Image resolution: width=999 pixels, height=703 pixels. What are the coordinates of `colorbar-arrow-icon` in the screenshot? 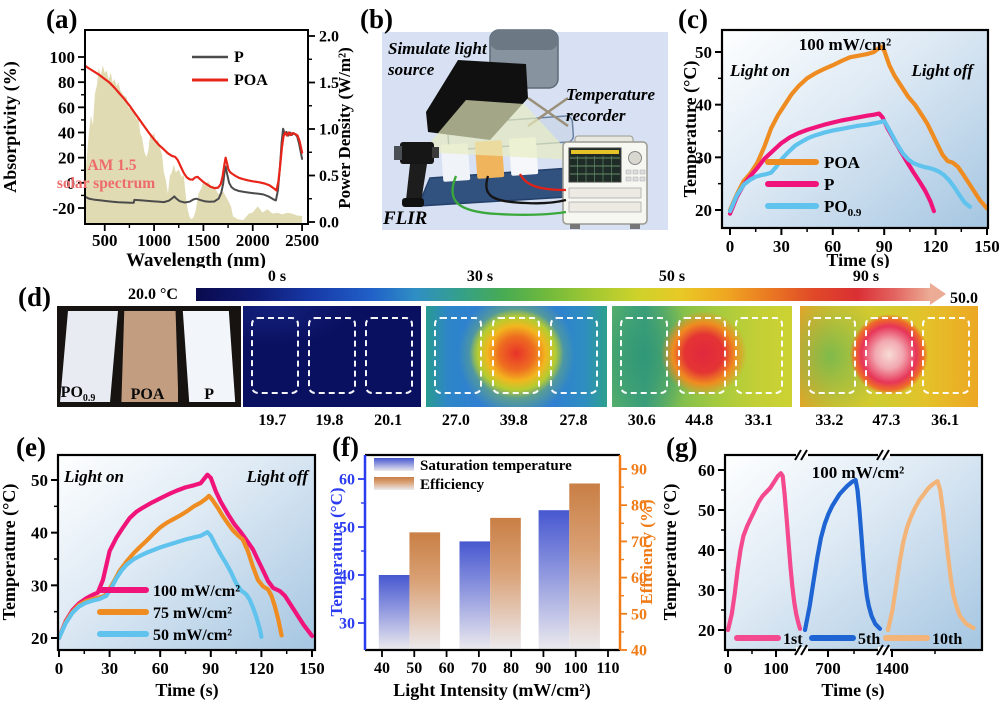 It's located at (938, 294).